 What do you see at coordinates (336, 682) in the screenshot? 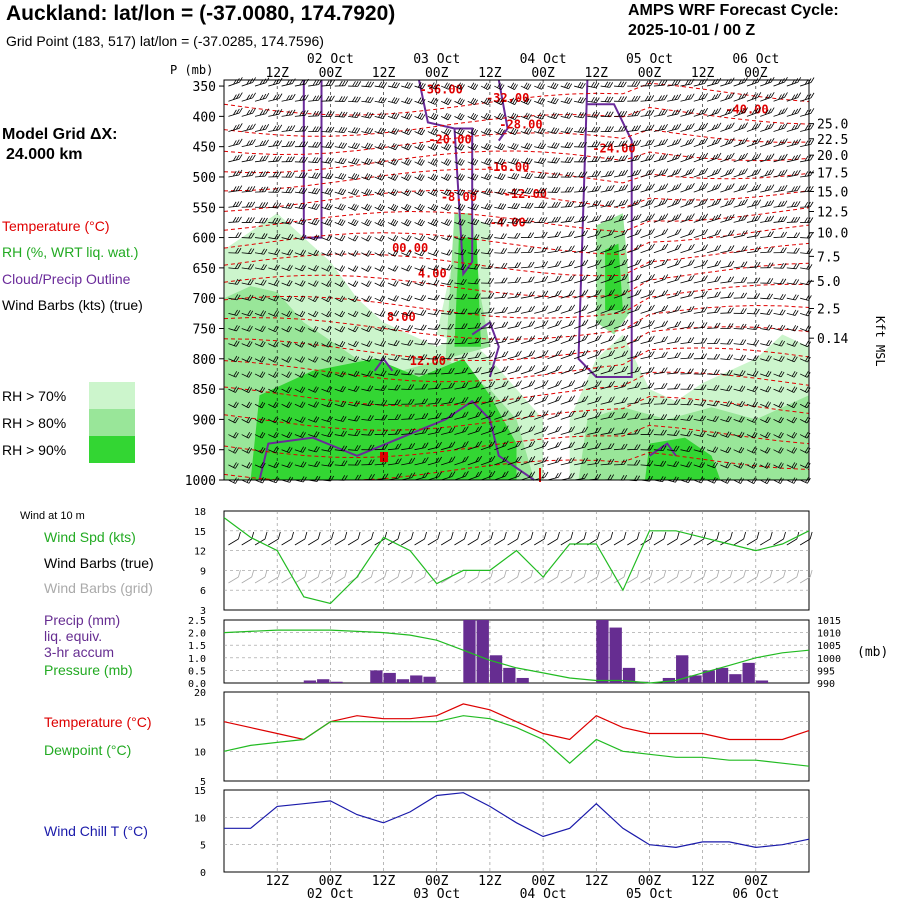
I see `precip-bar` at bounding box center [336, 682].